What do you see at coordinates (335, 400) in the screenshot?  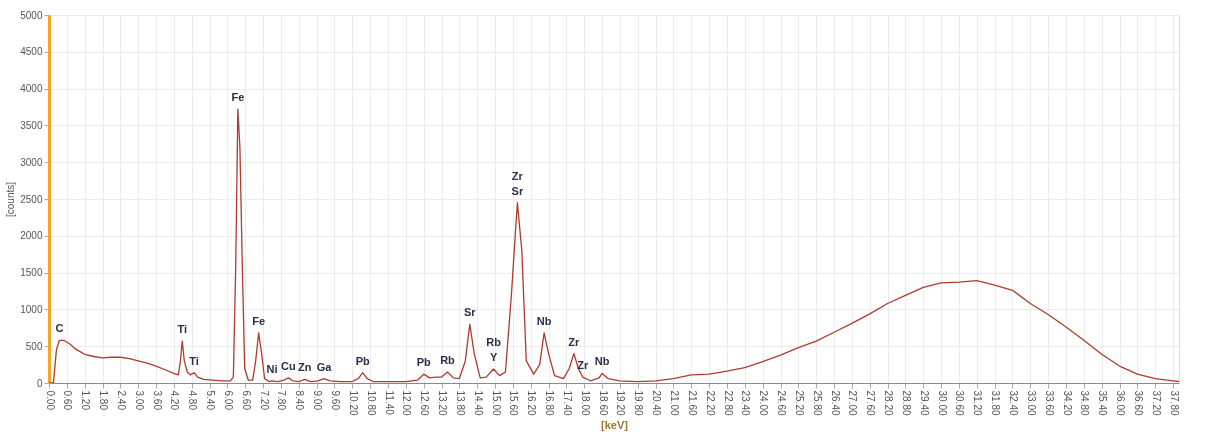 I see `x-tick-label: 9.60` at bounding box center [335, 400].